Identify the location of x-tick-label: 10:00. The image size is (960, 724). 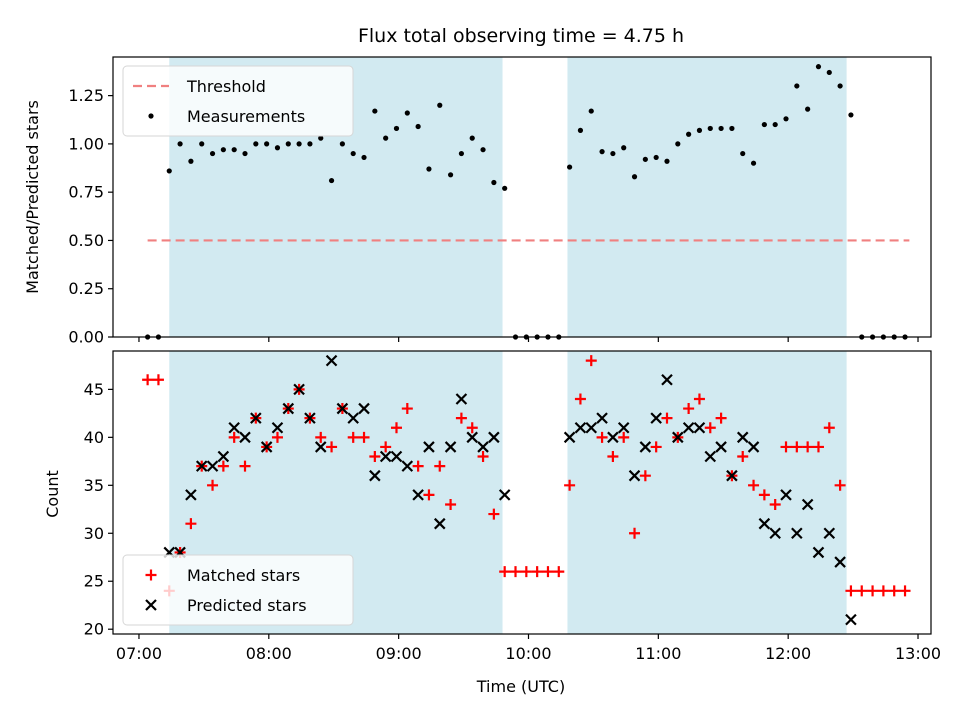
(528, 653).